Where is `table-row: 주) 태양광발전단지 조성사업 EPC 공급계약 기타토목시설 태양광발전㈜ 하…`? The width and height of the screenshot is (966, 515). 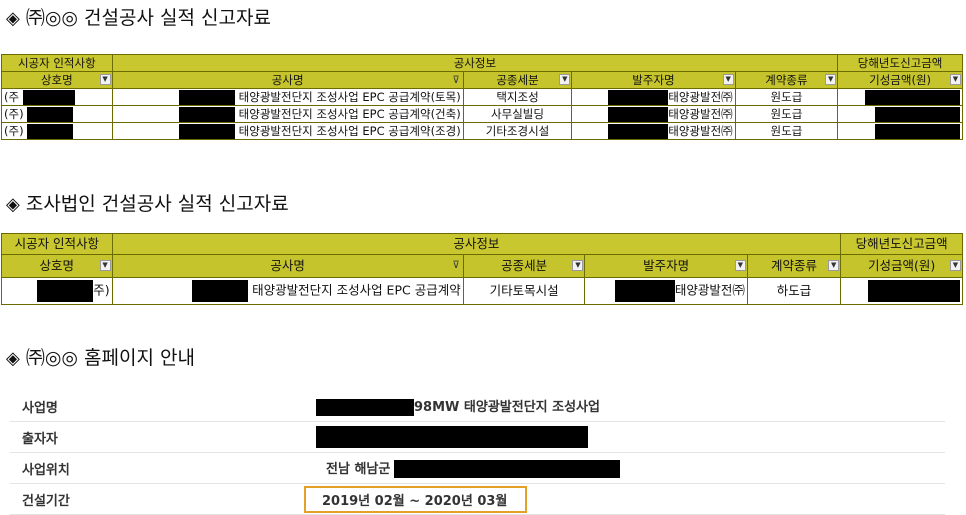
table-row: 주) 태양광발전단지 조성사업 EPC 공급계약 기타토목시설 태양광발전㈜ 하… is located at coordinates (482, 291).